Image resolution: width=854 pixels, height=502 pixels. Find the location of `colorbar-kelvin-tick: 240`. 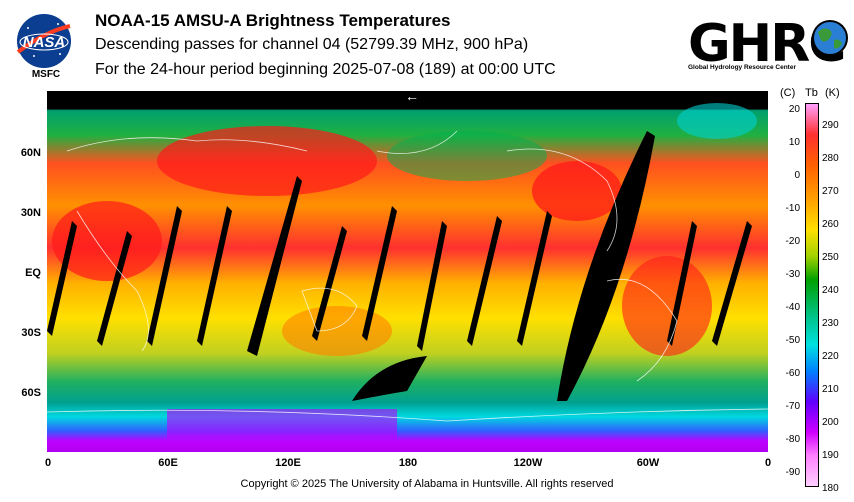

colorbar-kelvin-tick: 240 is located at coordinates (830, 290).